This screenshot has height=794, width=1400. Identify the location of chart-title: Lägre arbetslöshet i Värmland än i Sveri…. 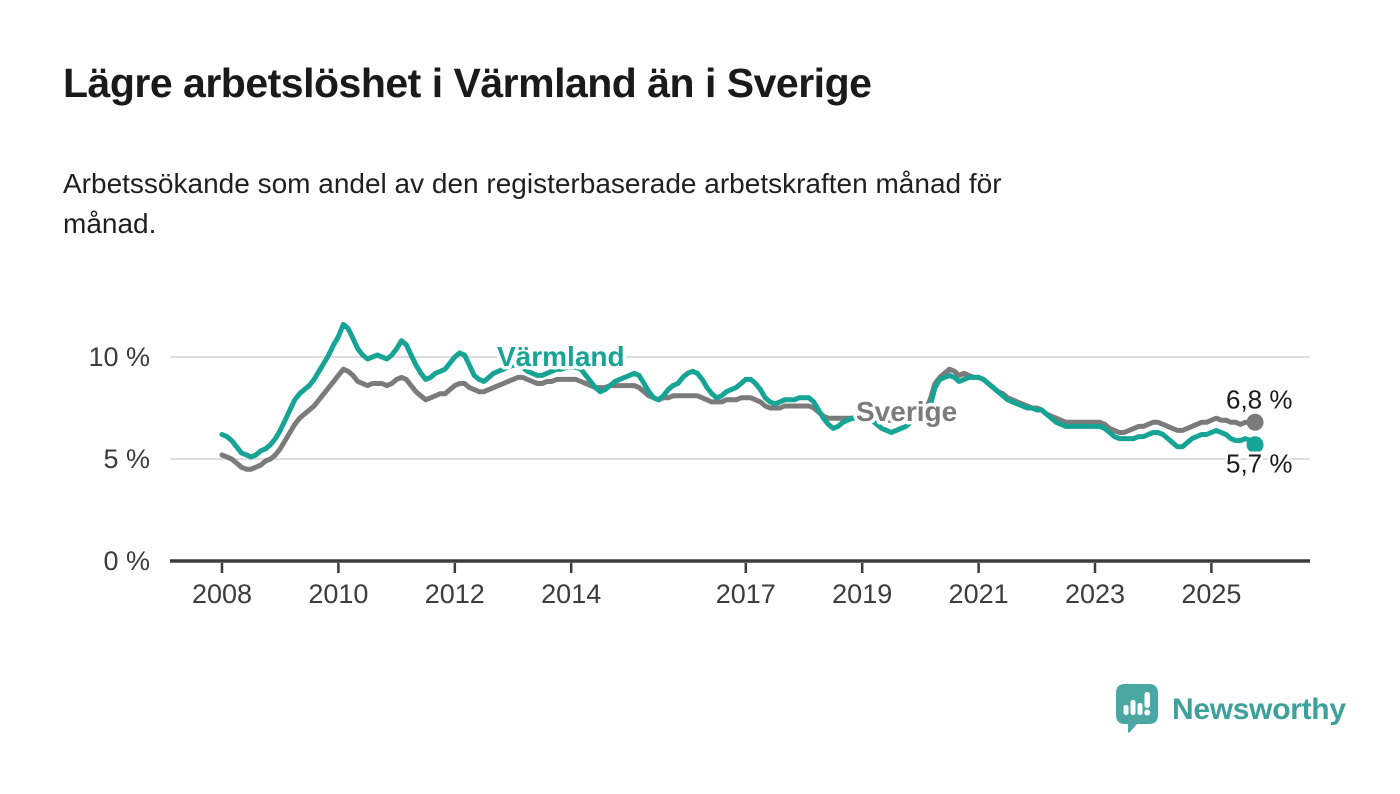
(467, 83).